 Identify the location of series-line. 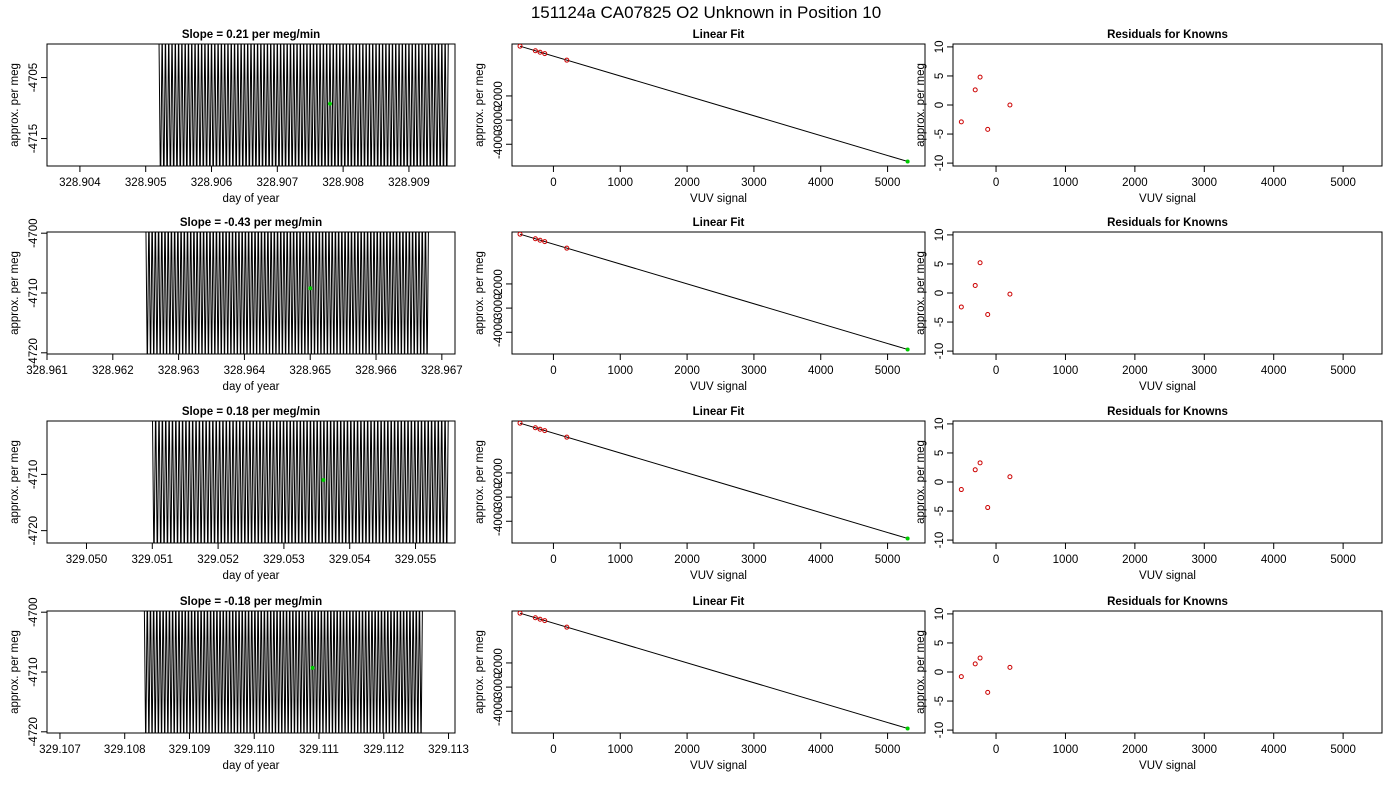
(283, 672).